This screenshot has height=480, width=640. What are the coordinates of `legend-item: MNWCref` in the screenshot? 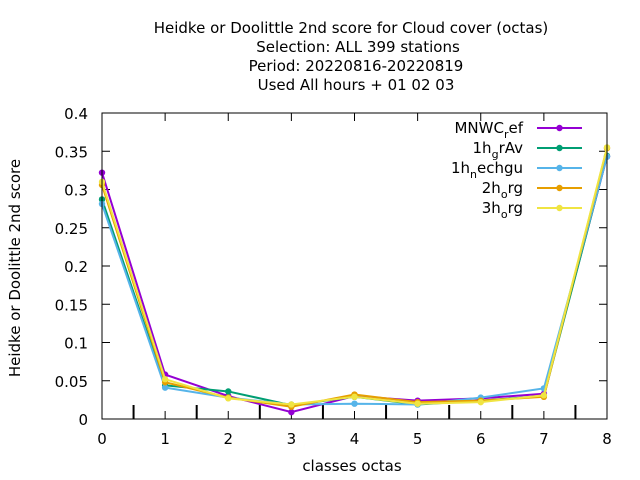 It's located at (518, 130).